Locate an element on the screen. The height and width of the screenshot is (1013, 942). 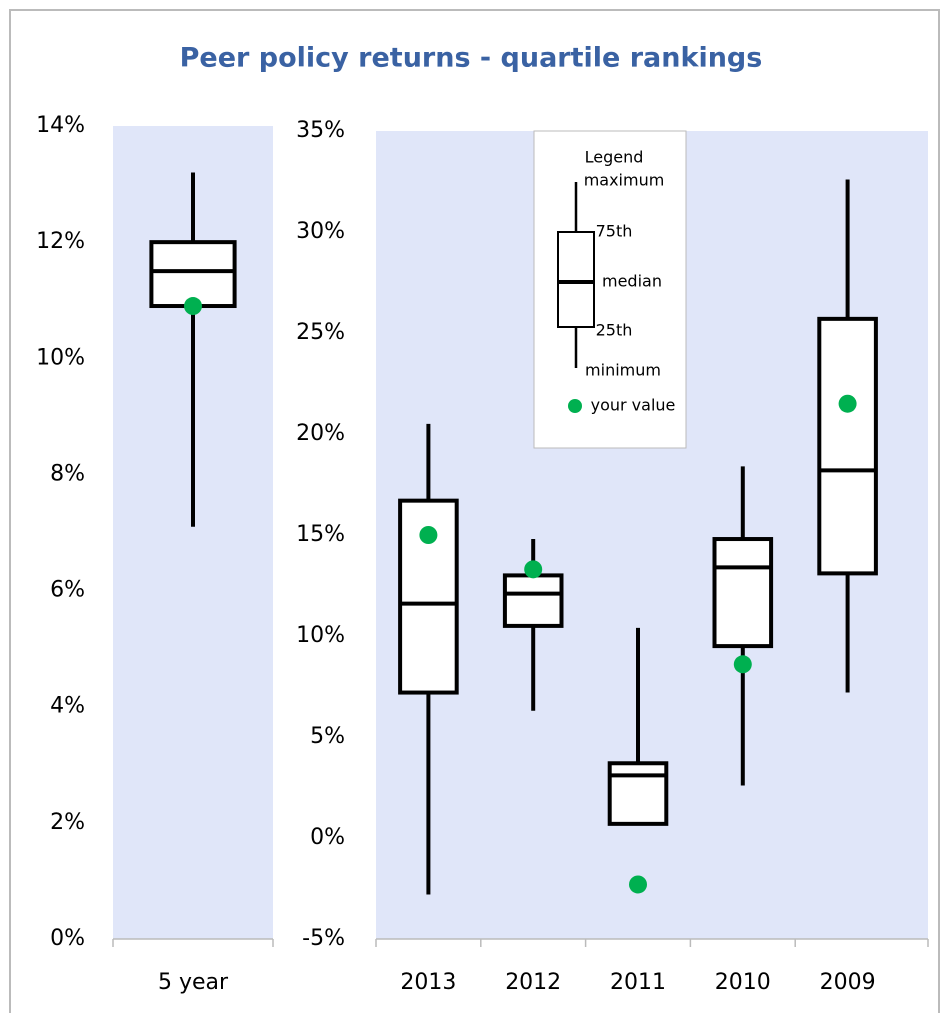
legend-label: your value is located at coordinates (633, 405).